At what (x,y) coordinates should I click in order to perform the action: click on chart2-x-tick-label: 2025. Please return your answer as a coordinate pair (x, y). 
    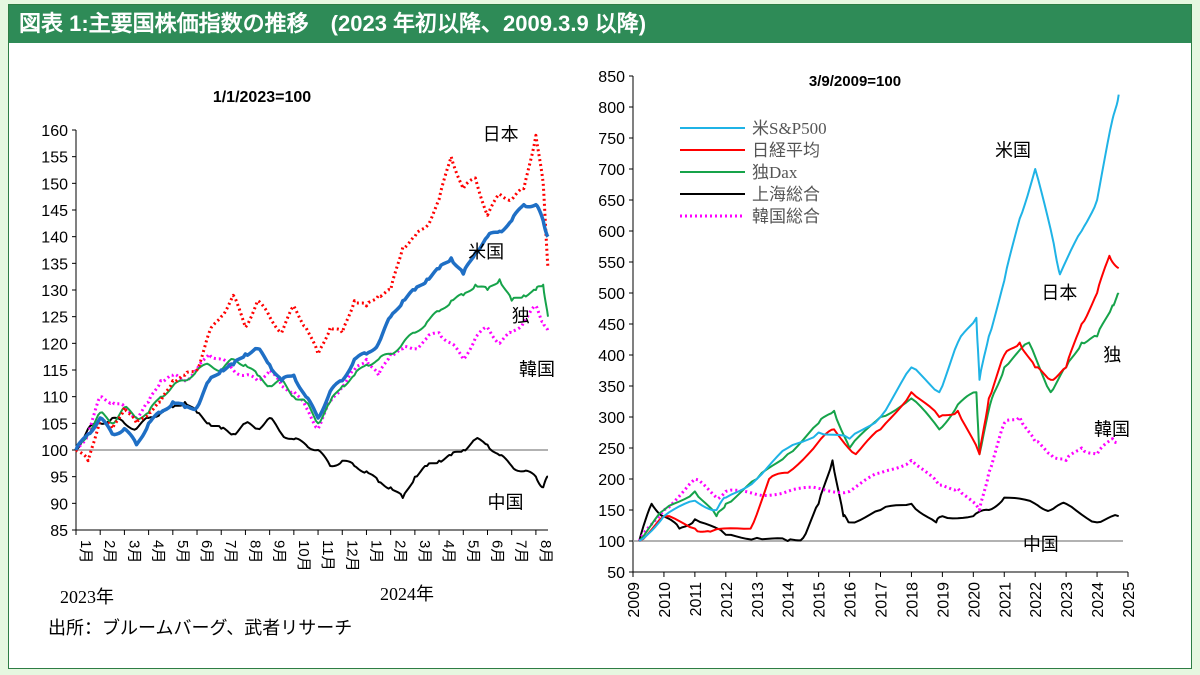
    Looking at the image, I should click on (1129, 600).